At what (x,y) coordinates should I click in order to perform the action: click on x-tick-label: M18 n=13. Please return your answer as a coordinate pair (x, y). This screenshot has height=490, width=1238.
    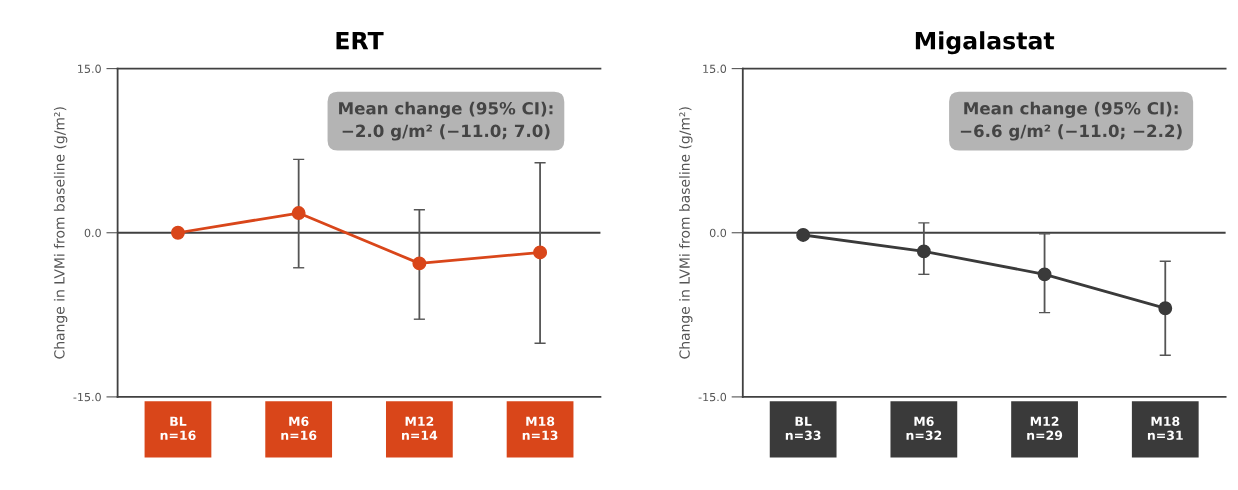
    Looking at the image, I should click on (540, 428).